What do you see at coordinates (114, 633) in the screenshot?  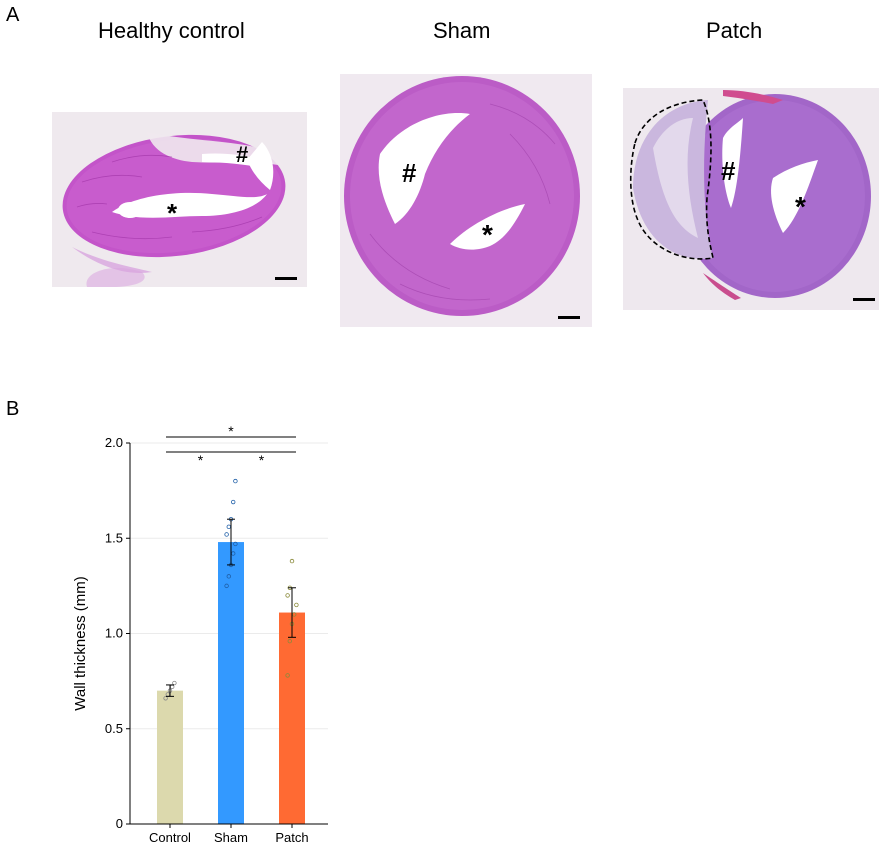 I see `y-tick-label-2: 1.0` at bounding box center [114, 633].